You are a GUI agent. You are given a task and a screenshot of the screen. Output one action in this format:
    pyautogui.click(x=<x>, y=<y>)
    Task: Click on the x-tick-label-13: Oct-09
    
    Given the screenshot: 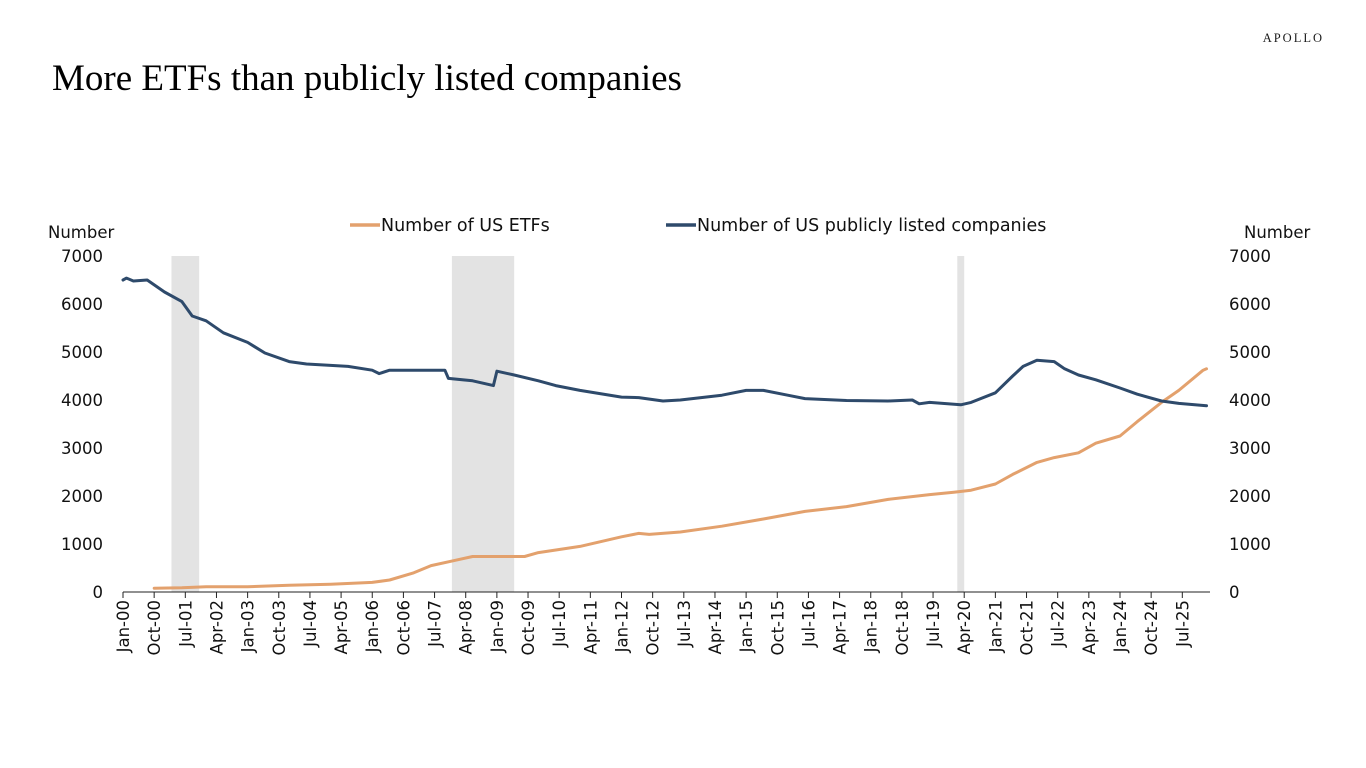 What is the action you would take?
    pyautogui.click(x=528, y=627)
    